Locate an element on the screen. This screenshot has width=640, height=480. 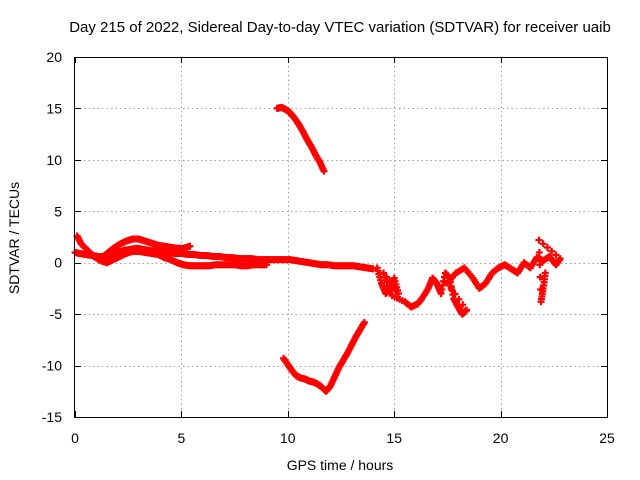
x-tick-label: 20 is located at coordinates (501, 438).